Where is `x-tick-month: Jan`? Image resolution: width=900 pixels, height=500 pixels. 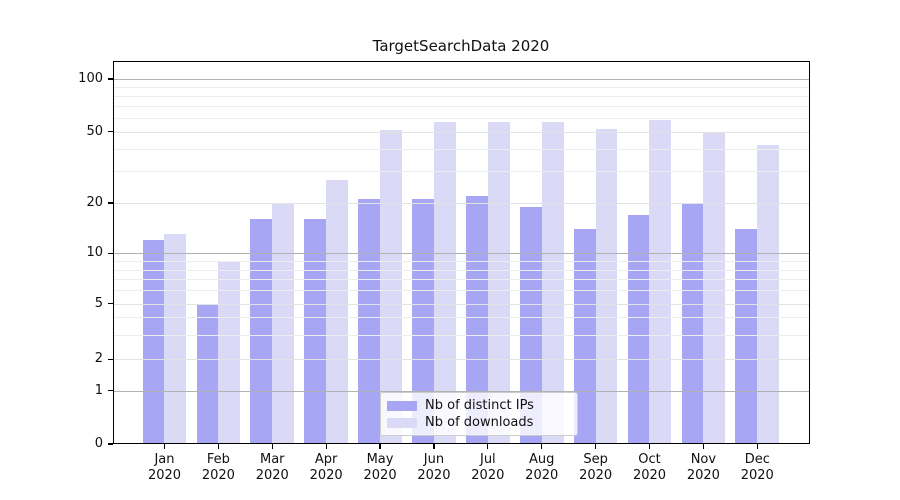
x-tick-month: Jan is located at coordinates (164, 459).